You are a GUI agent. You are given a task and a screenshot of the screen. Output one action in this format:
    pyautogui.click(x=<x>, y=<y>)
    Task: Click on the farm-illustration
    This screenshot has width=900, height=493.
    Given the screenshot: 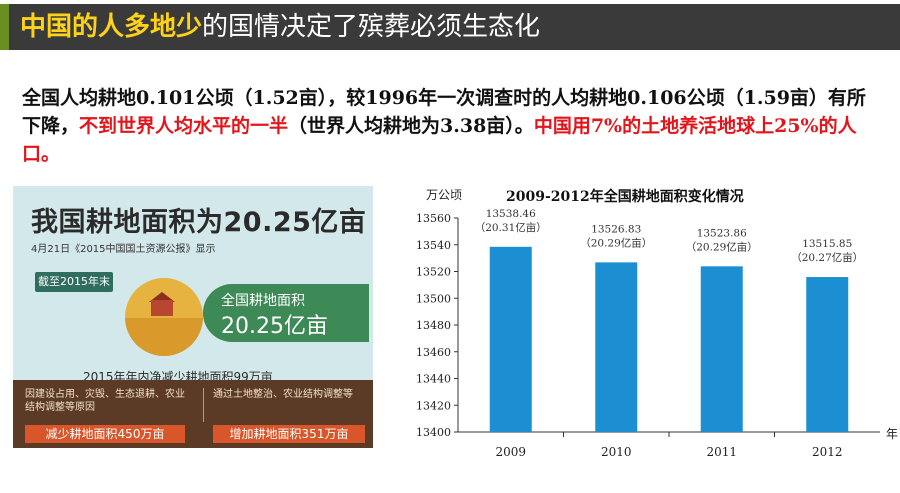 What is the action you would take?
    pyautogui.click(x=164, y=317)
    